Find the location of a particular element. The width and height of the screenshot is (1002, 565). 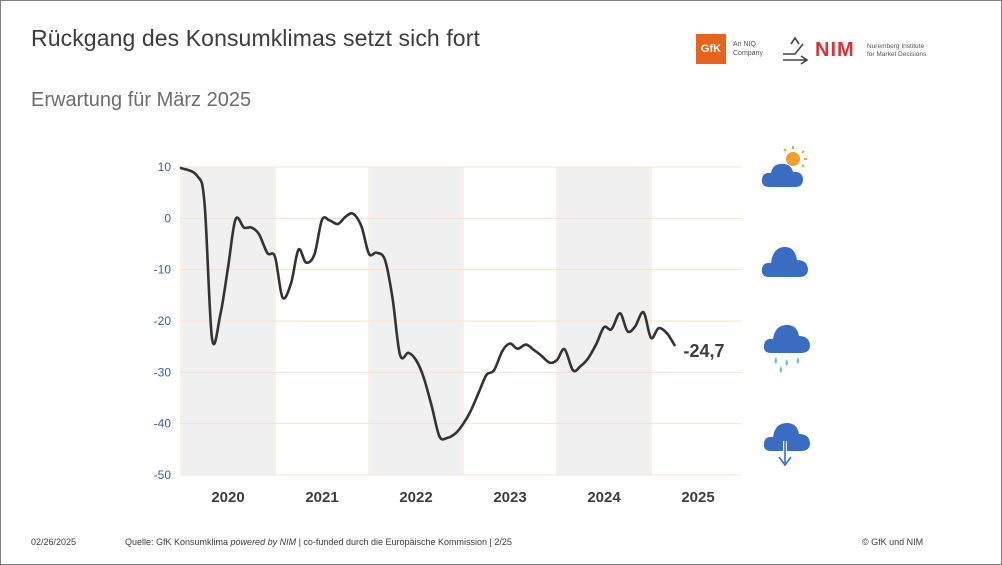

y-tick-label: -50 is located at coordinates (163, 475).